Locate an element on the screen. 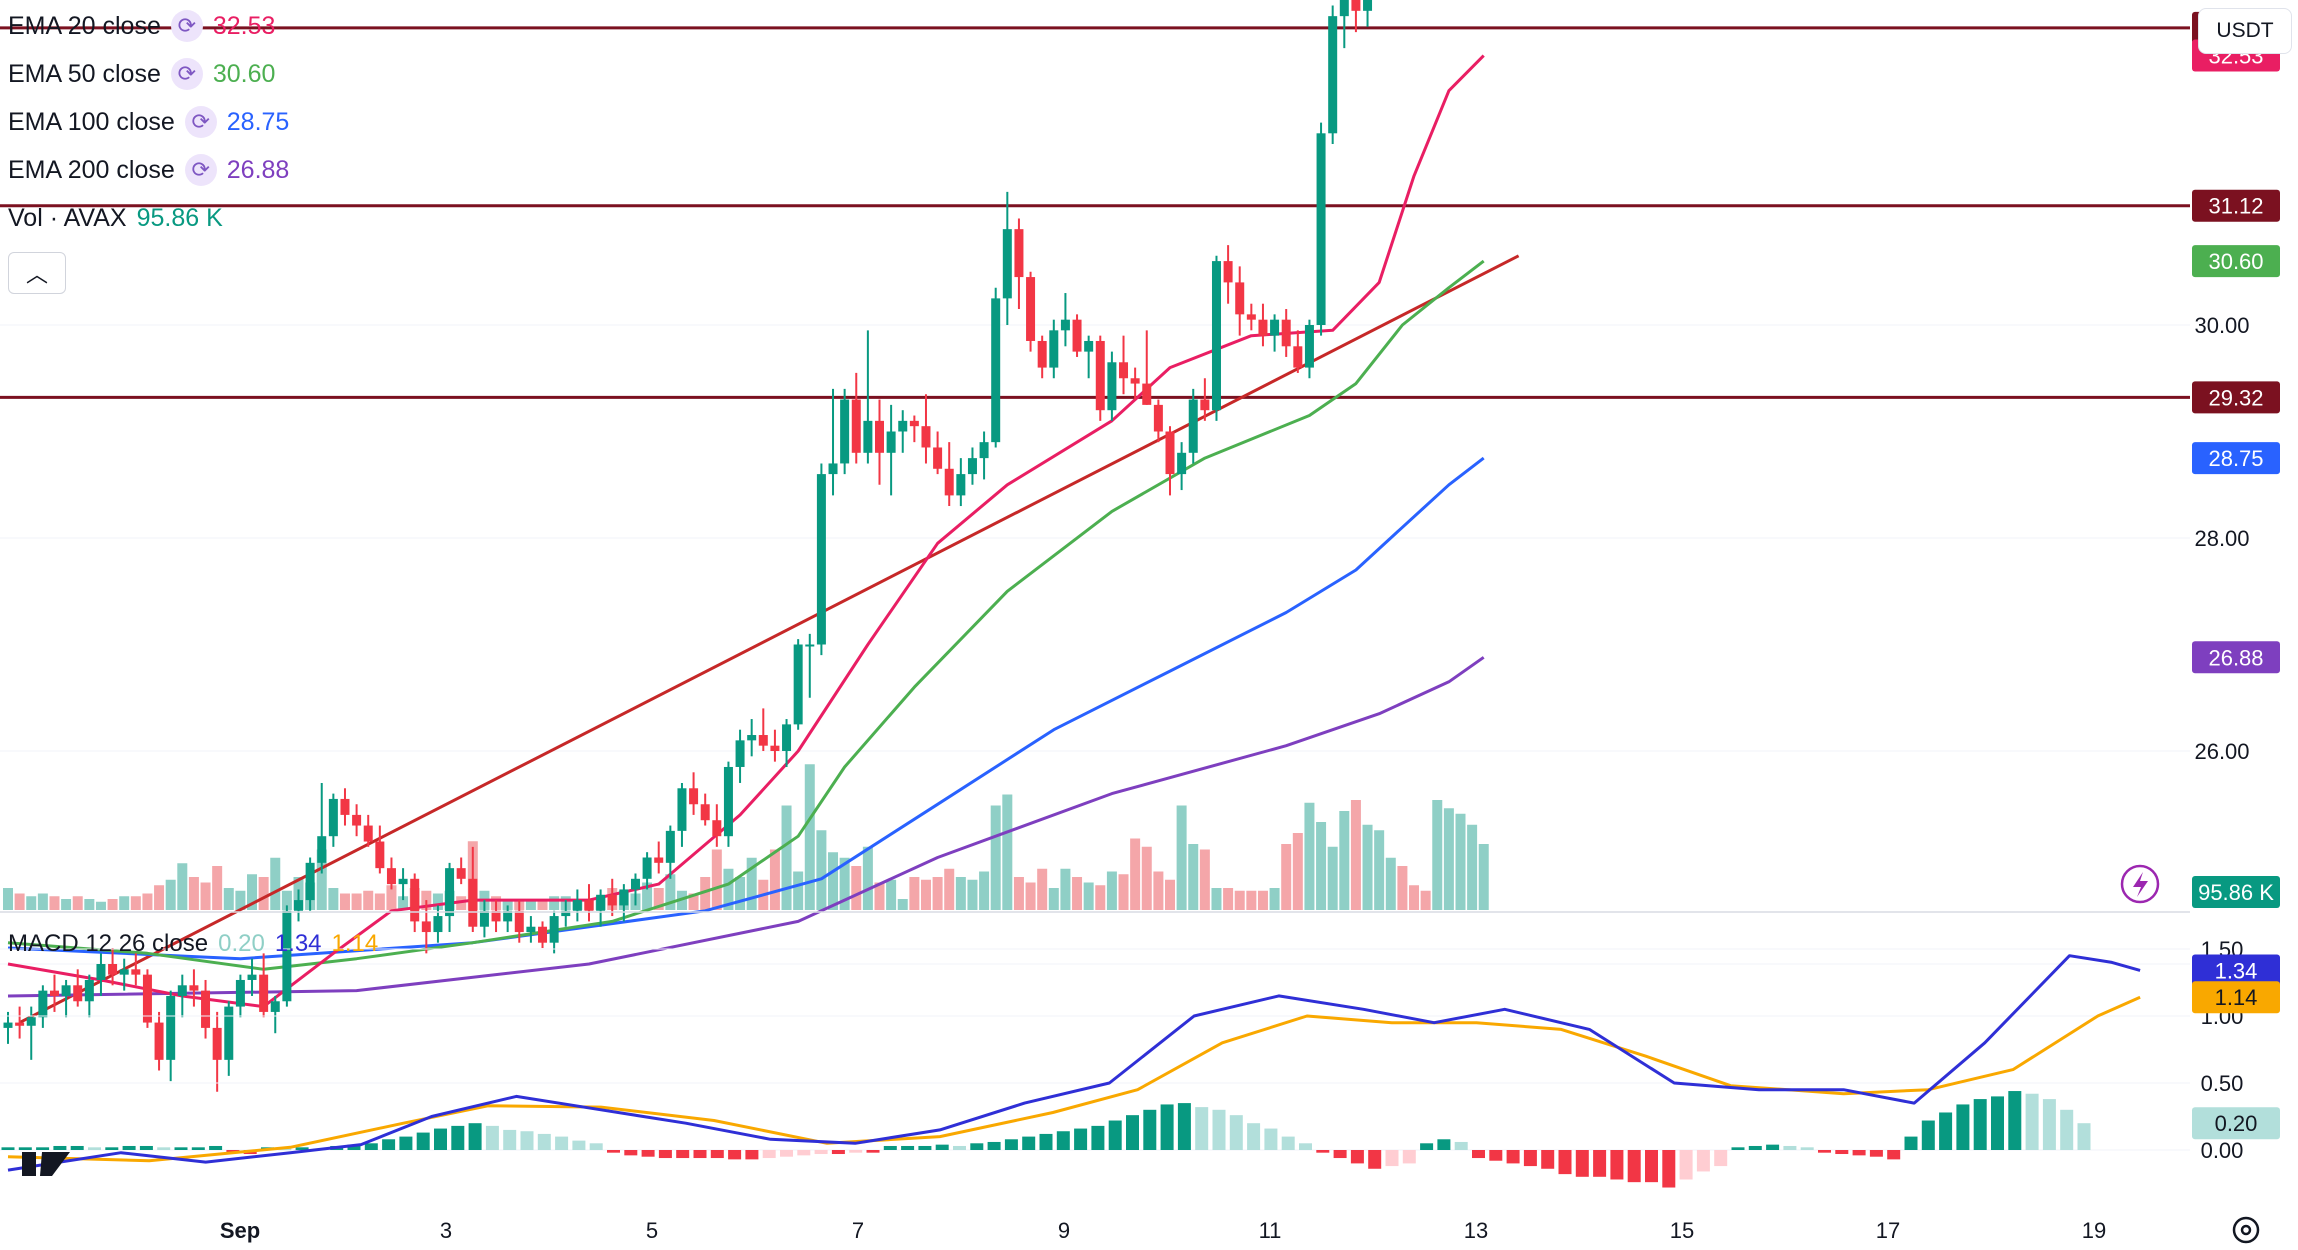  currency-selector: USDT is located at coordinates (2245, 31).